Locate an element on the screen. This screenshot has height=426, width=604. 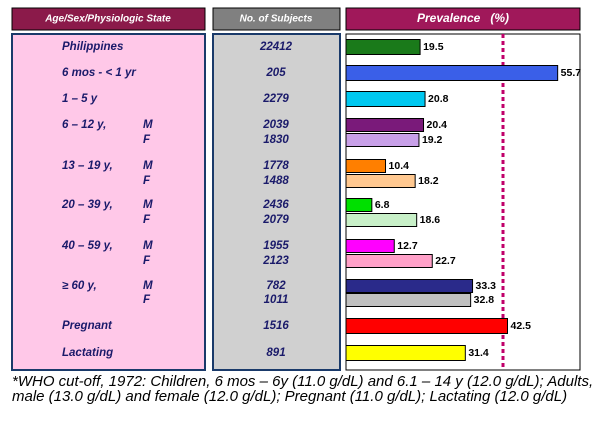
subjects: 2079 is located at coordinates (275, 220).